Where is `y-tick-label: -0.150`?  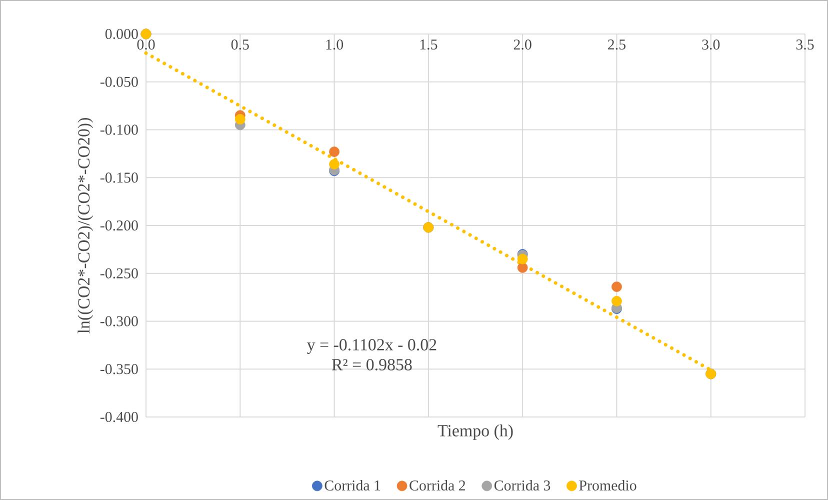 y-tick-label: -0.150 is located at coordinates (119, 177).